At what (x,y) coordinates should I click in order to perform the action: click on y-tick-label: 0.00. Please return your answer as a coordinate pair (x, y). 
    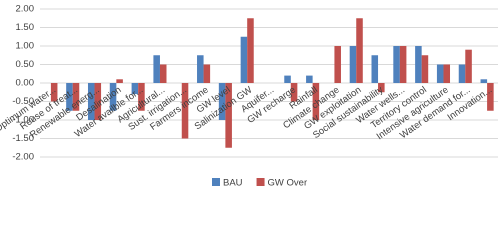
    Looking at the image, I should click on (25, 83).